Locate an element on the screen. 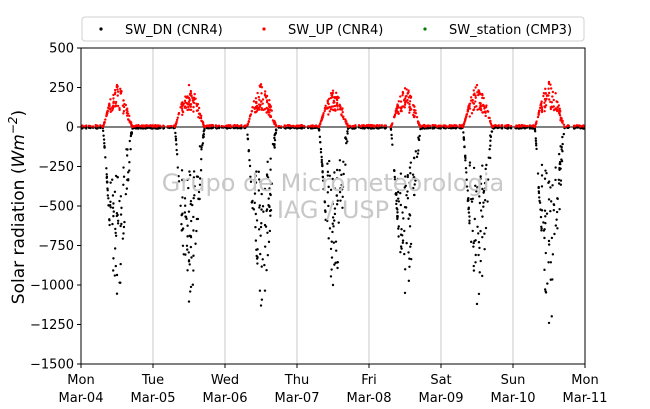 The width and height of the screenshot is (650, 409). y-tick-label: −1250 is located at coordinates (52, 325).